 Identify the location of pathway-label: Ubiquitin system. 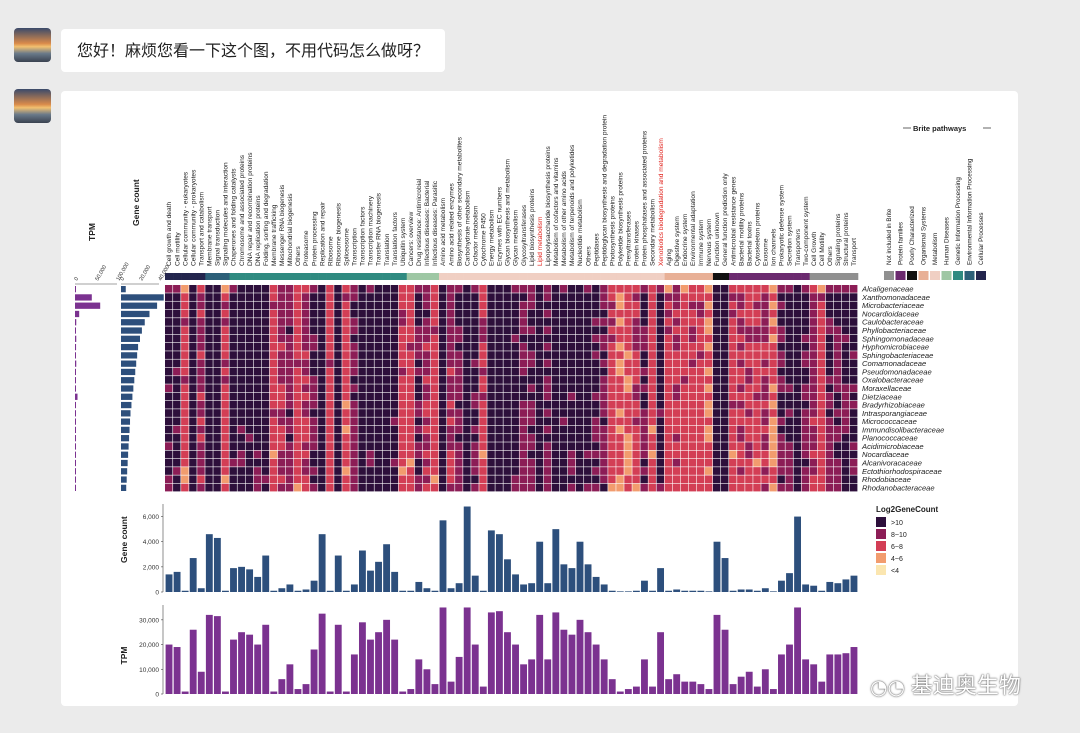
(403, 241).